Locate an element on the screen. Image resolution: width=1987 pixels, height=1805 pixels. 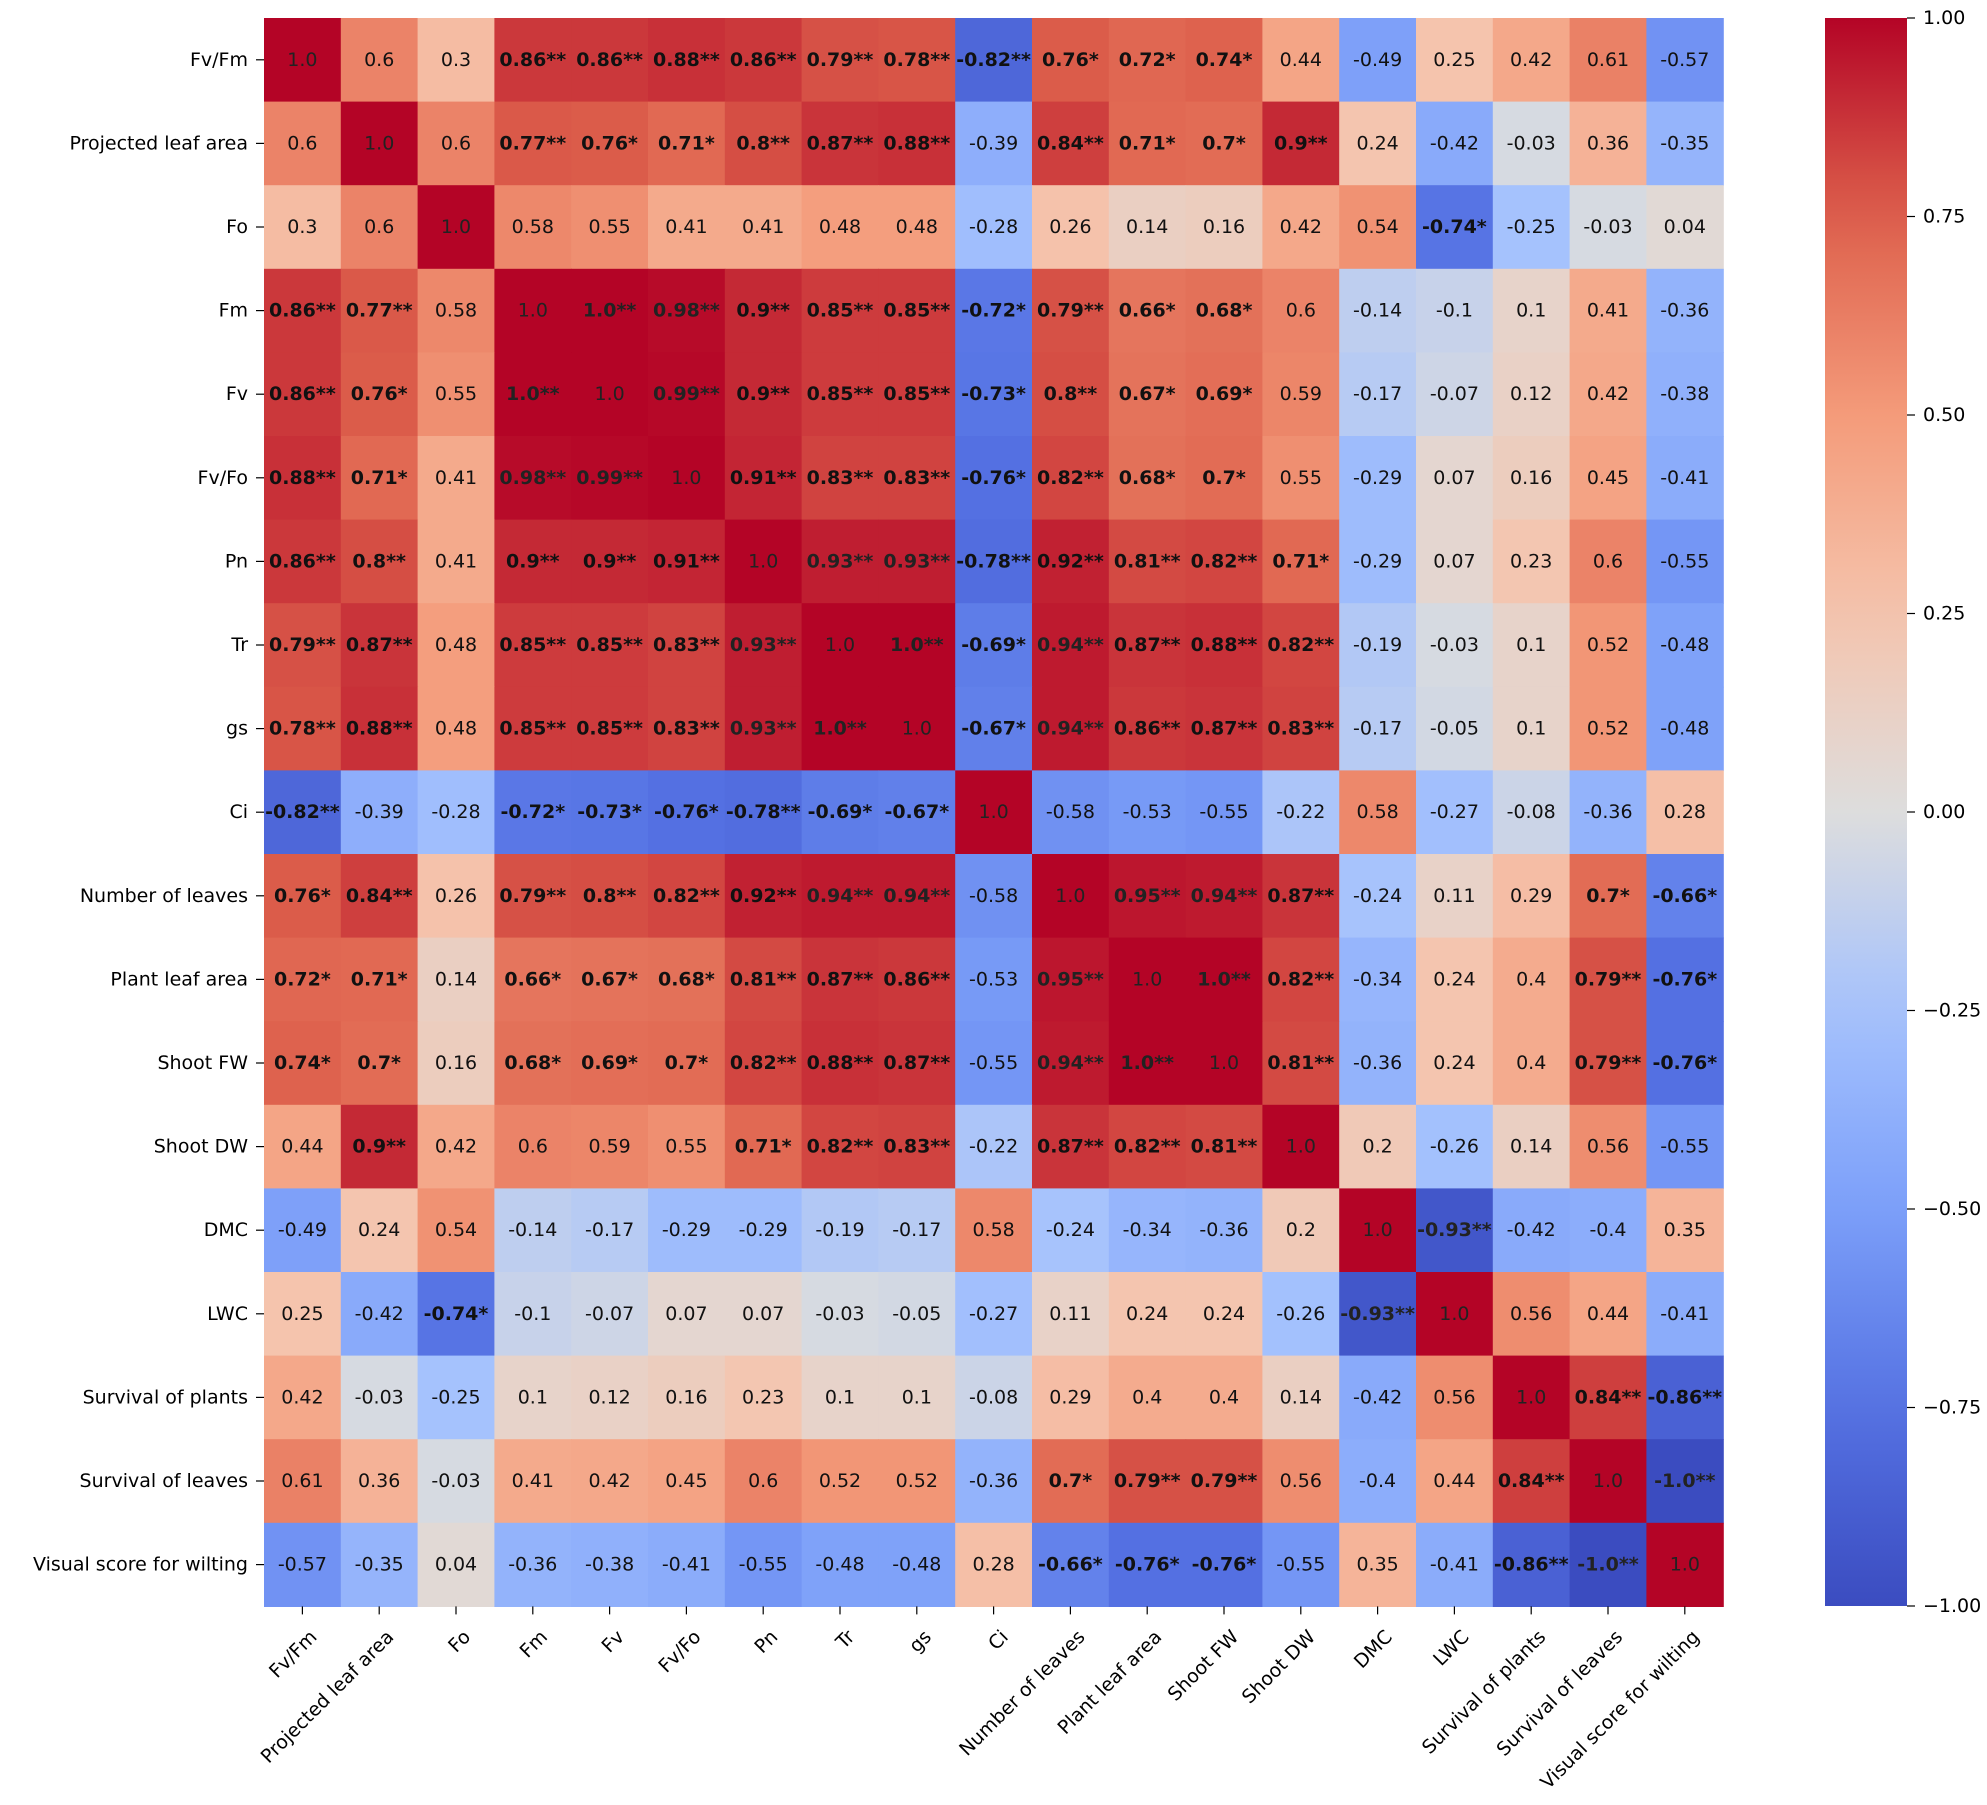
cell-value-label: -0.36 is located at coordinates (1223, 1230).